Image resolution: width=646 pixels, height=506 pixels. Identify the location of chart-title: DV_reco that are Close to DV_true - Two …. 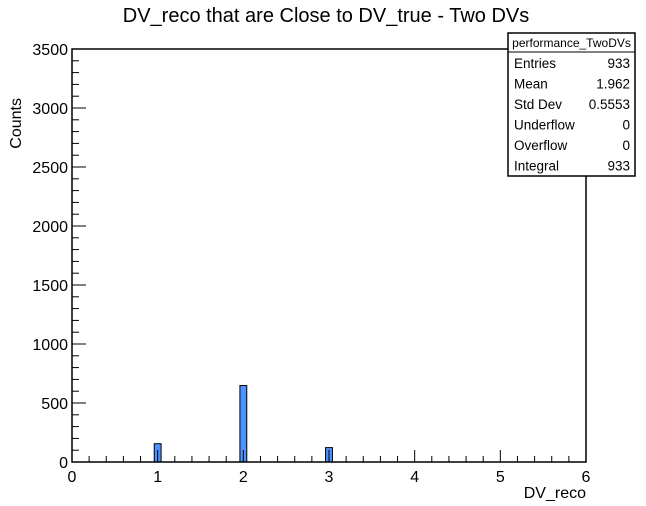
(326, 16).